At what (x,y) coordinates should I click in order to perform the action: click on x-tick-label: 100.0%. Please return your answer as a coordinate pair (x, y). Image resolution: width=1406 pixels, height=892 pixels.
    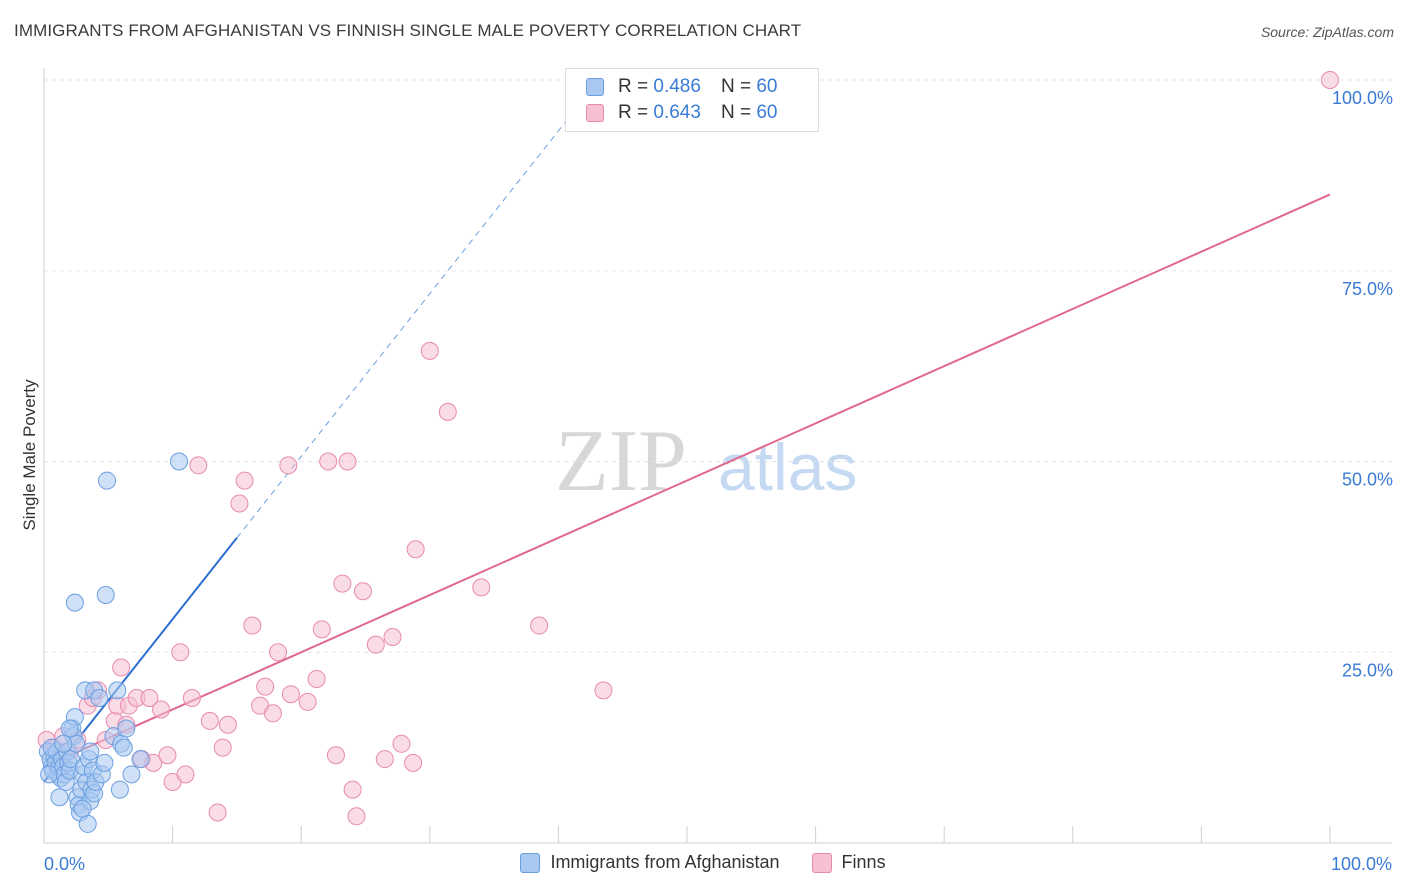
    Looking at the image, I should click on (1361, 864).